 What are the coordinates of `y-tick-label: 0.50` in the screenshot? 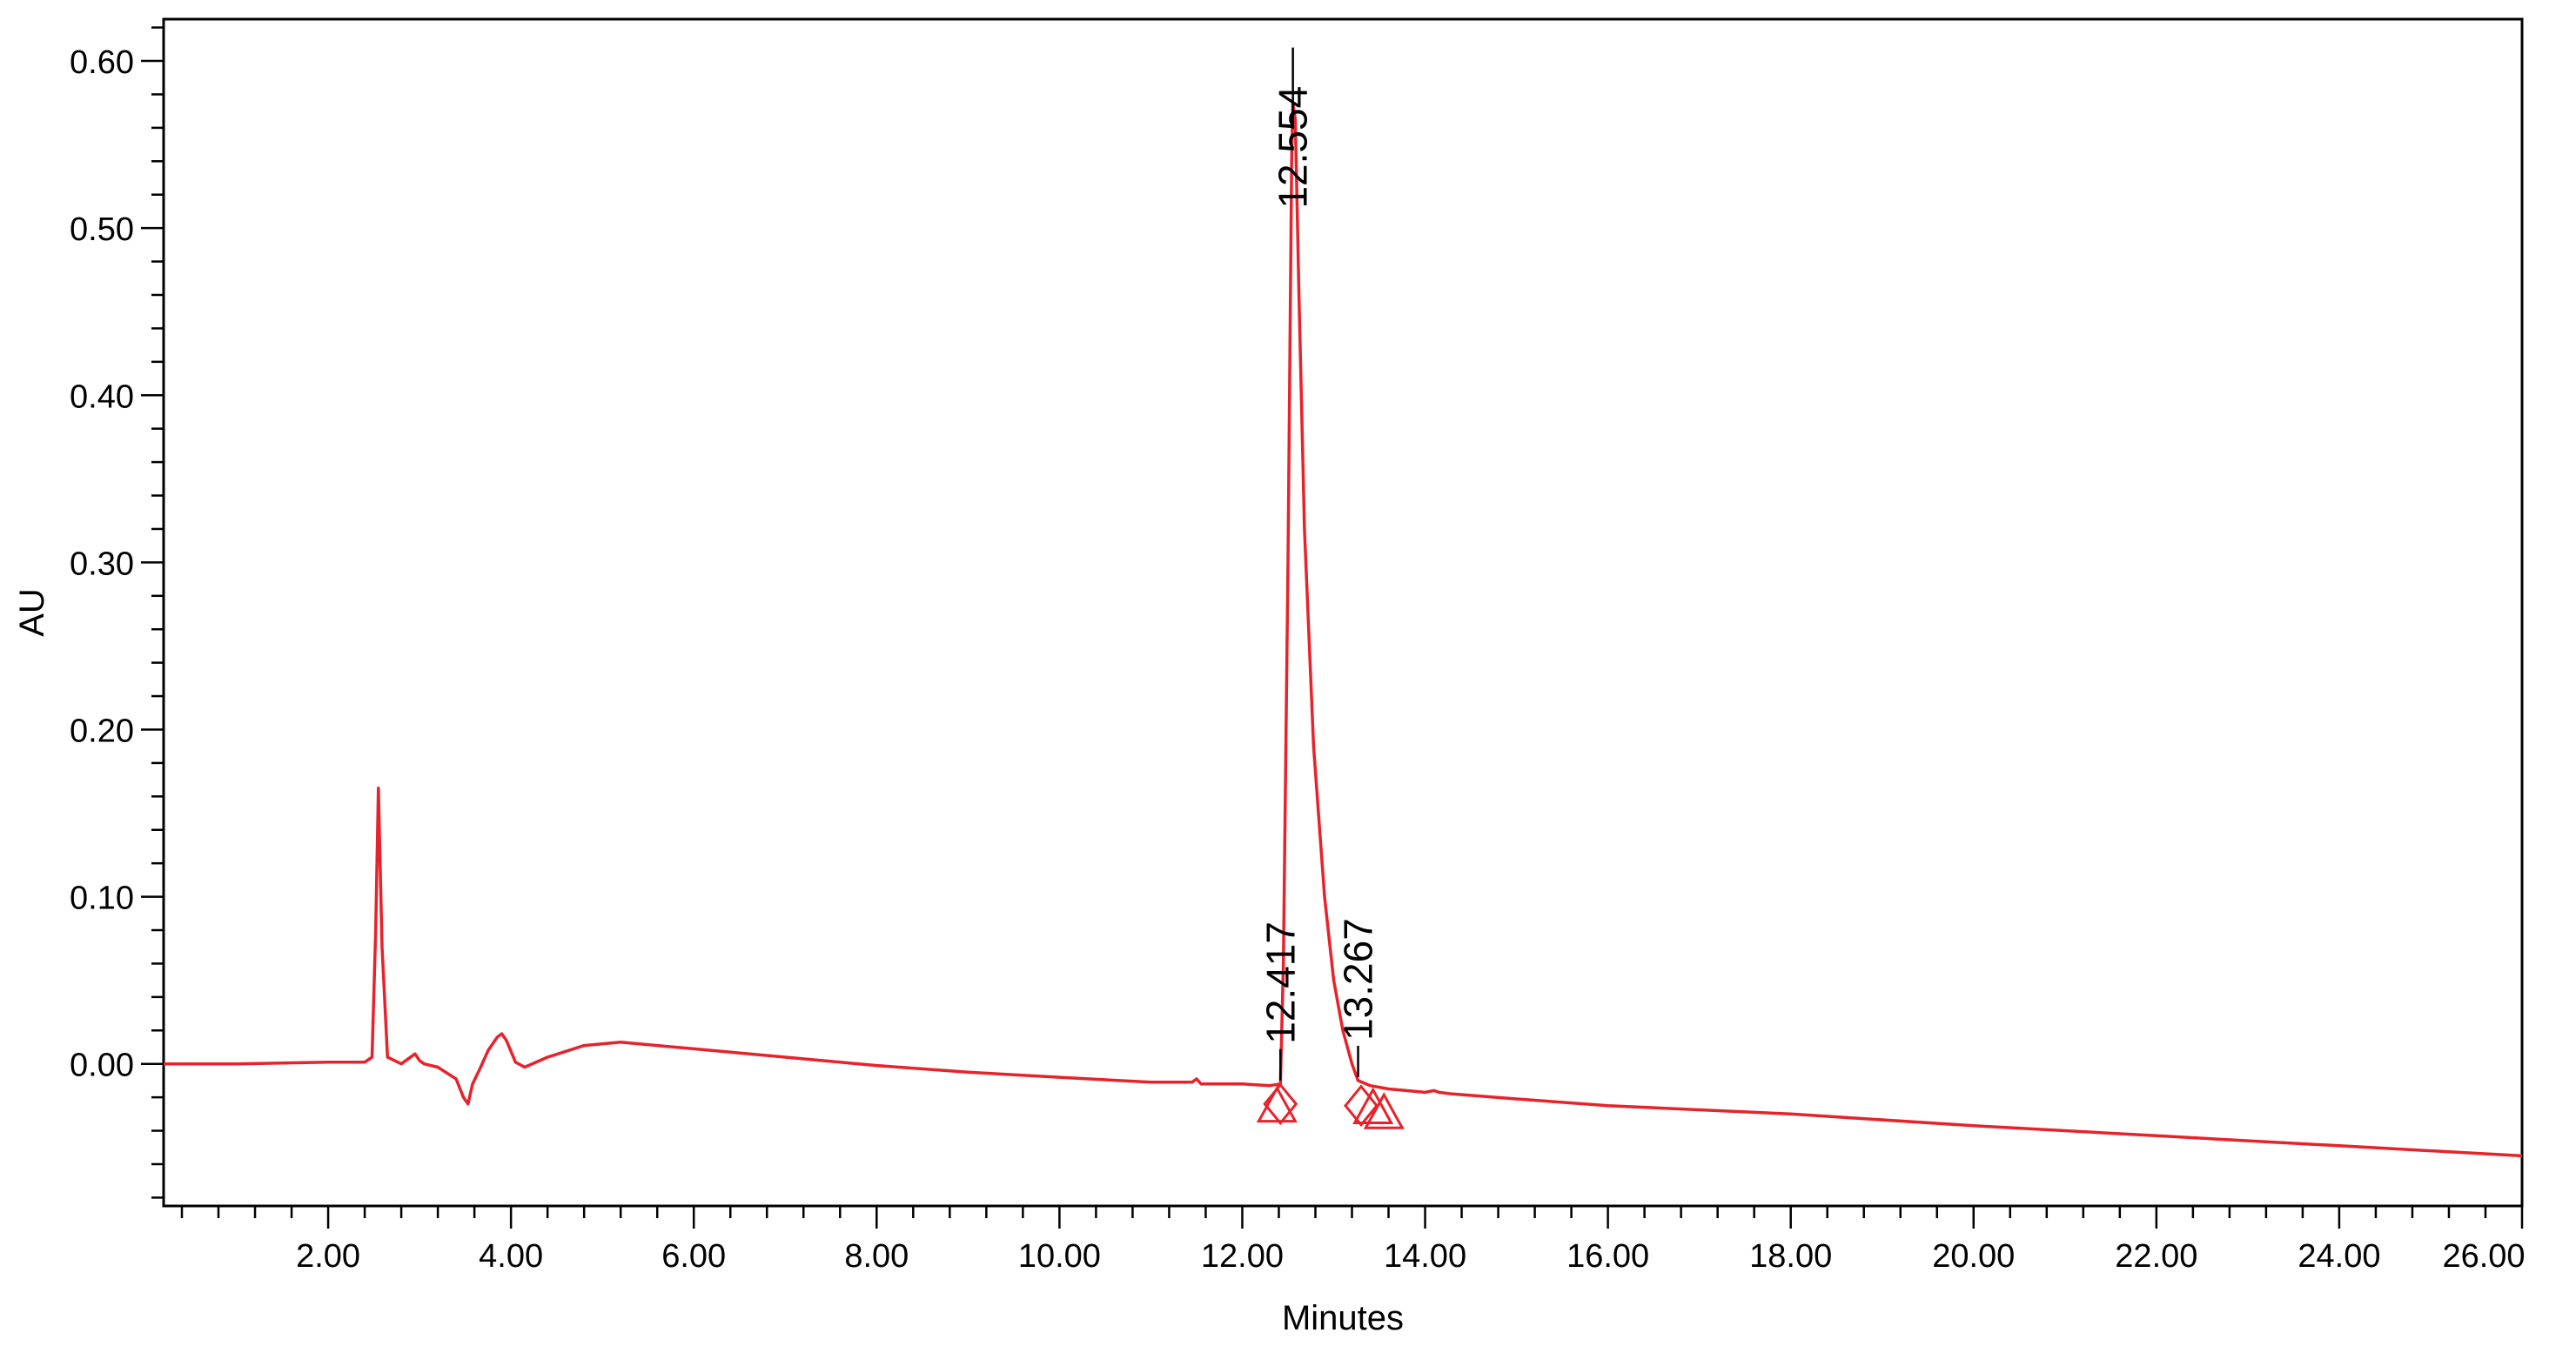 It's located at (102, 230).